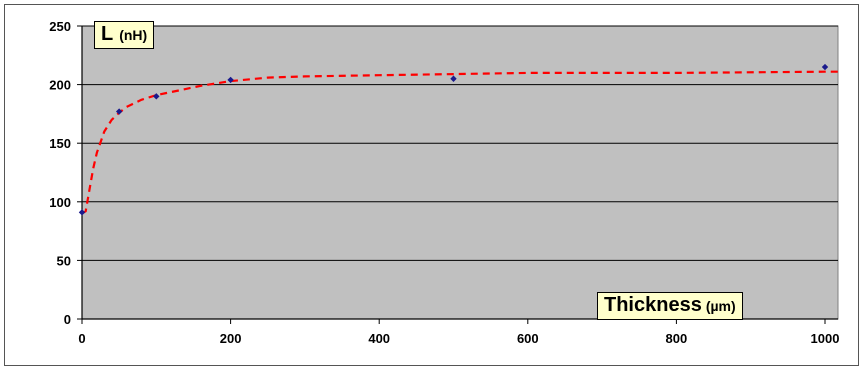 This screenshot has width=865, height=374. I want to click on y-tick-label-0: 0, so click(67, 319).